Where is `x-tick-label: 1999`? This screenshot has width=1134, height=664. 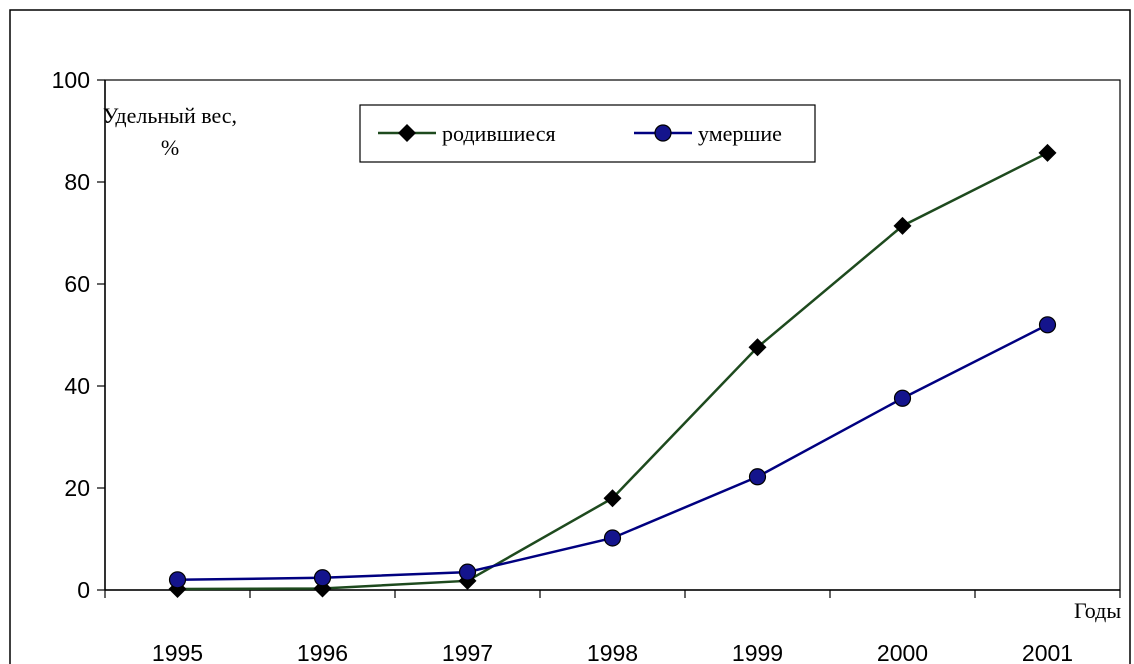 x-tick-label: 1999 is located at coordinates (757, 652).